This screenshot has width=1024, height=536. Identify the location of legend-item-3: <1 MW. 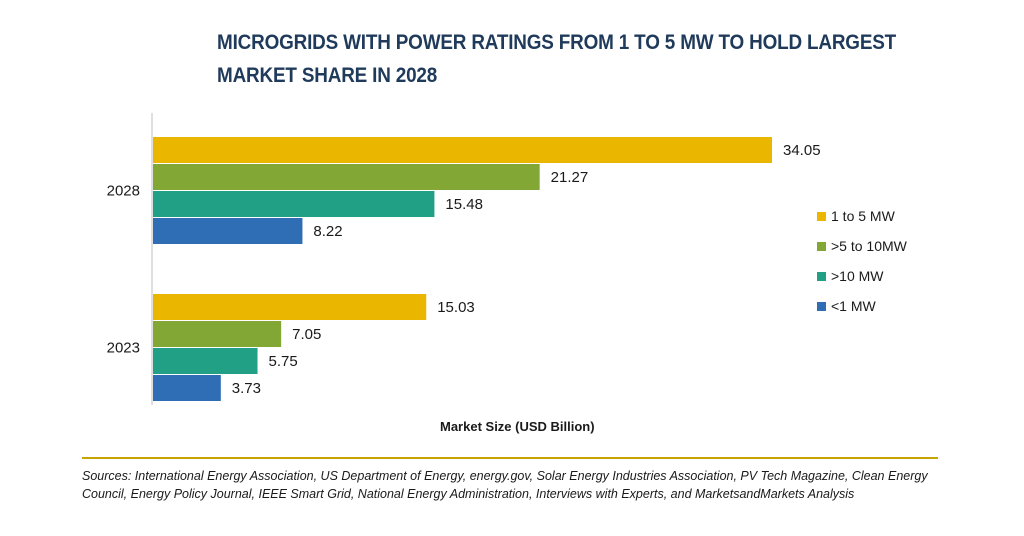
(862, 306).